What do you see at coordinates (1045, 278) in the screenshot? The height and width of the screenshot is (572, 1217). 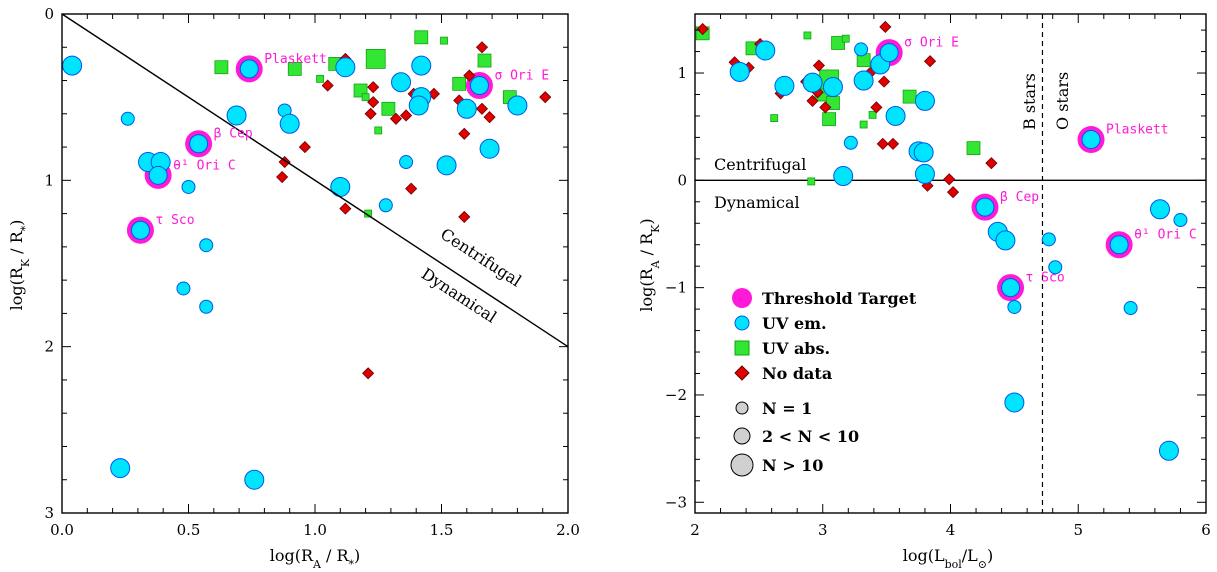 I see `right-threshold-label-4: τ Sco` at bounding box center [1045, 278].